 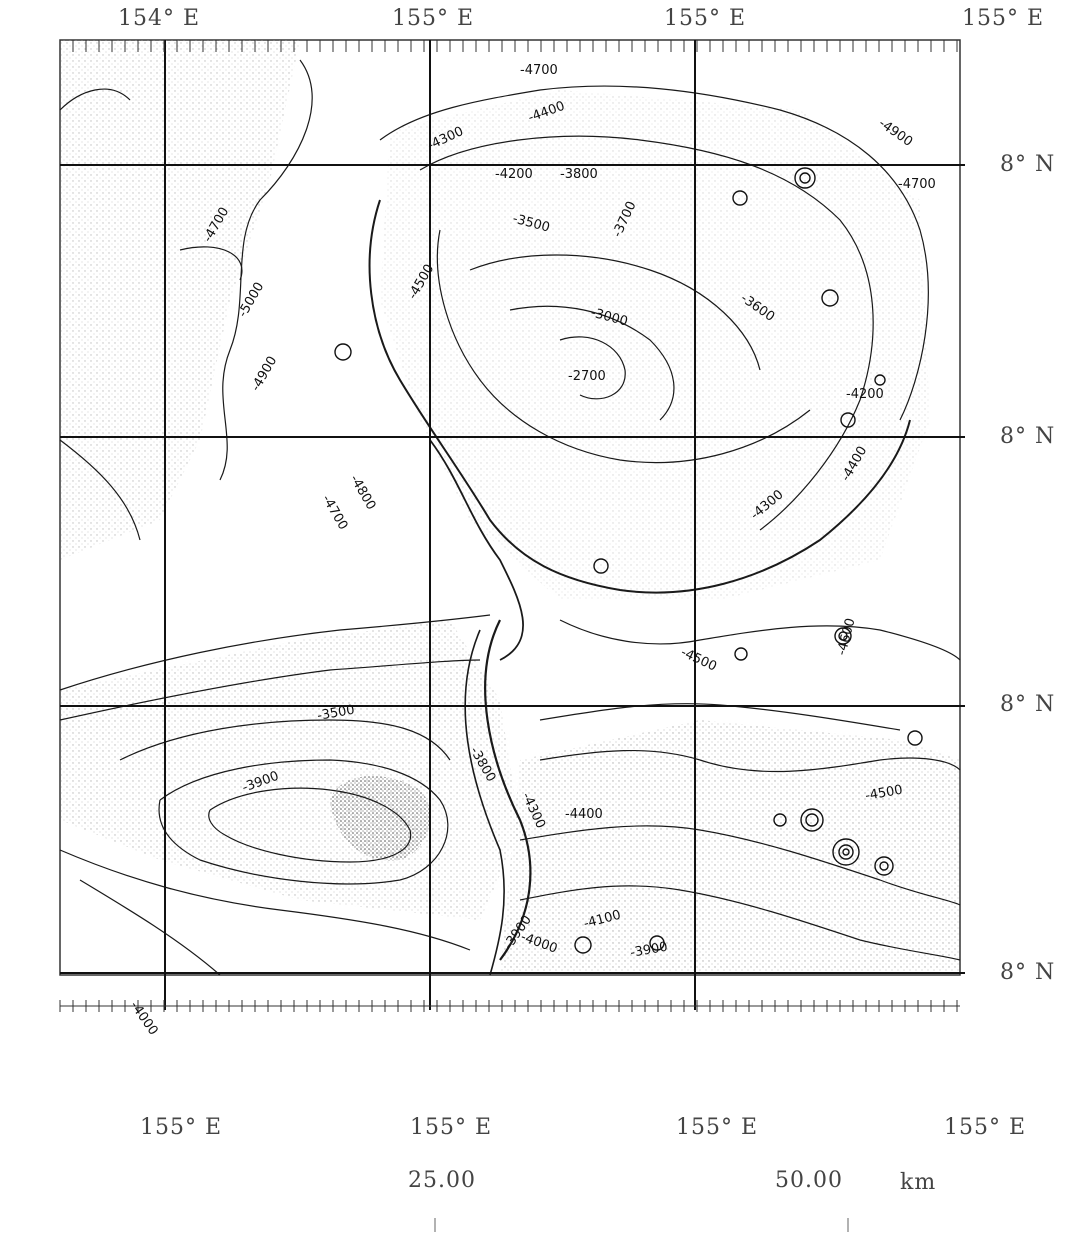 I want to click on seamount-summit, so click(x=380, y=818).